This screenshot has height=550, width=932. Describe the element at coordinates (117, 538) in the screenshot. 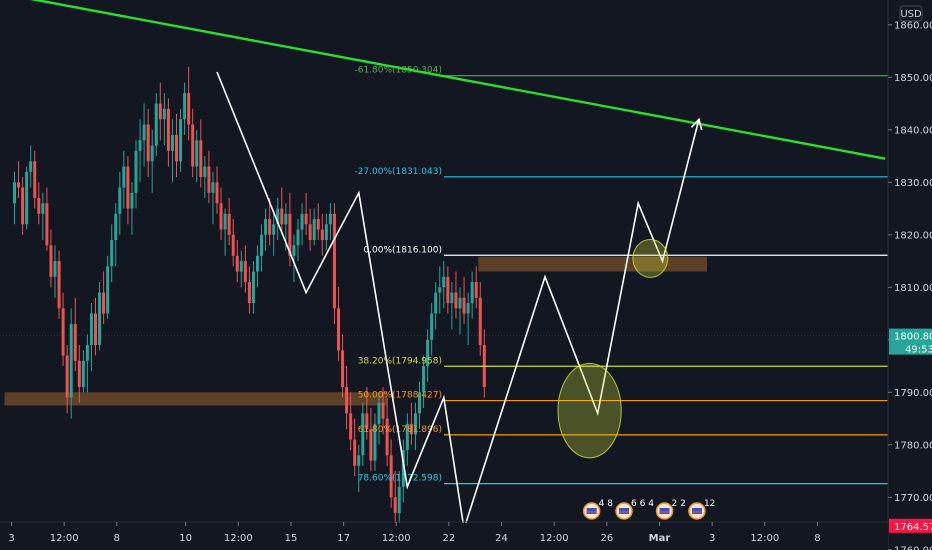

I see `x-tick-label: 8` at that location.